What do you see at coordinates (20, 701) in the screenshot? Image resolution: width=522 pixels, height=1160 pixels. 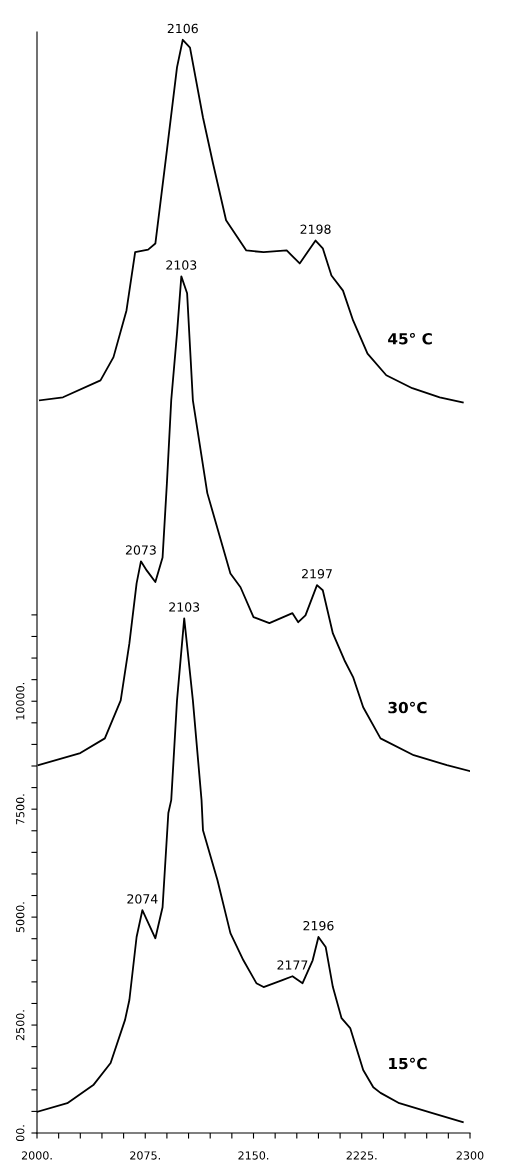 I see `y-tick-label: 10000.` at bounding box center [20, 701].